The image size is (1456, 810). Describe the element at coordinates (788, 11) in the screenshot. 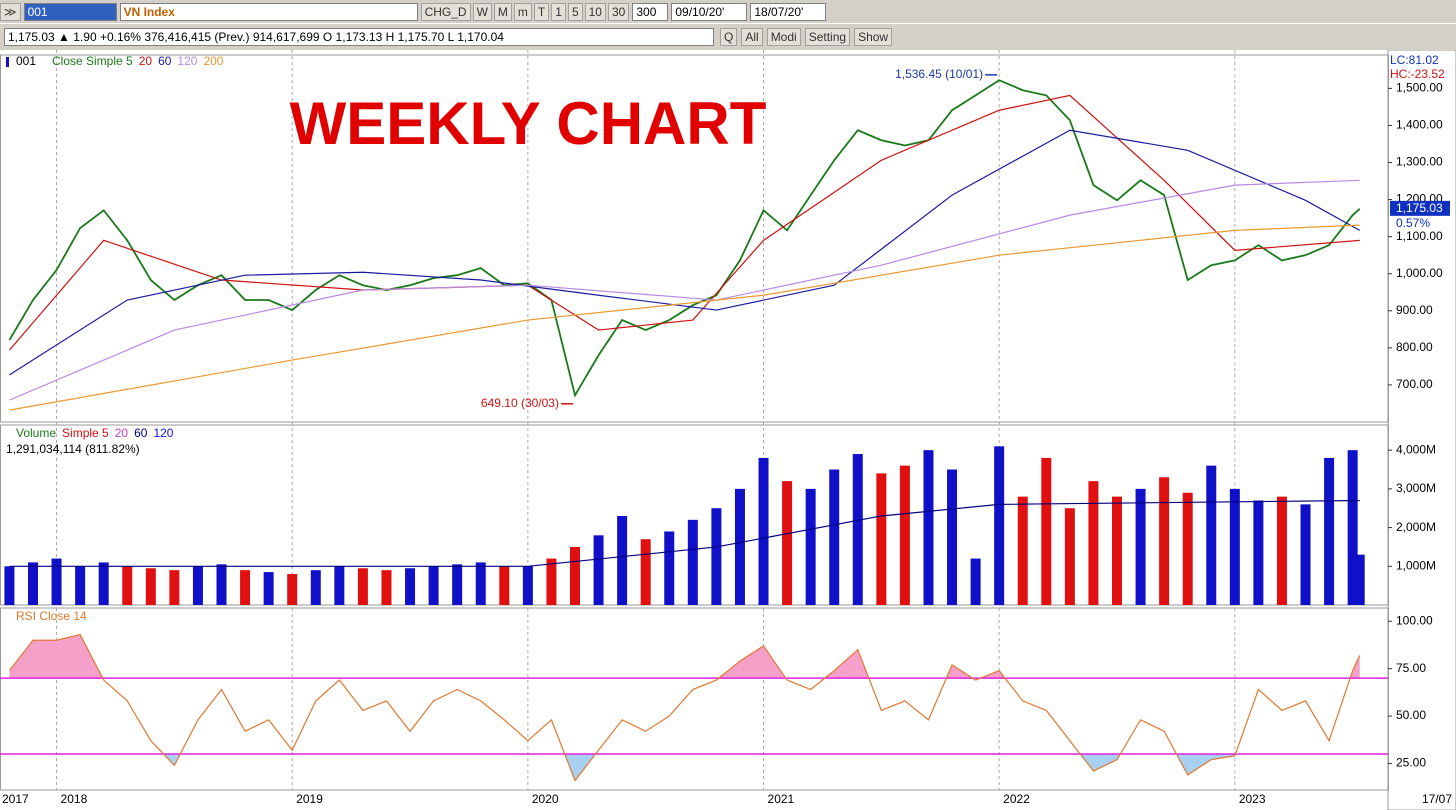

I see `date-to: 18/07/20'` at that location.